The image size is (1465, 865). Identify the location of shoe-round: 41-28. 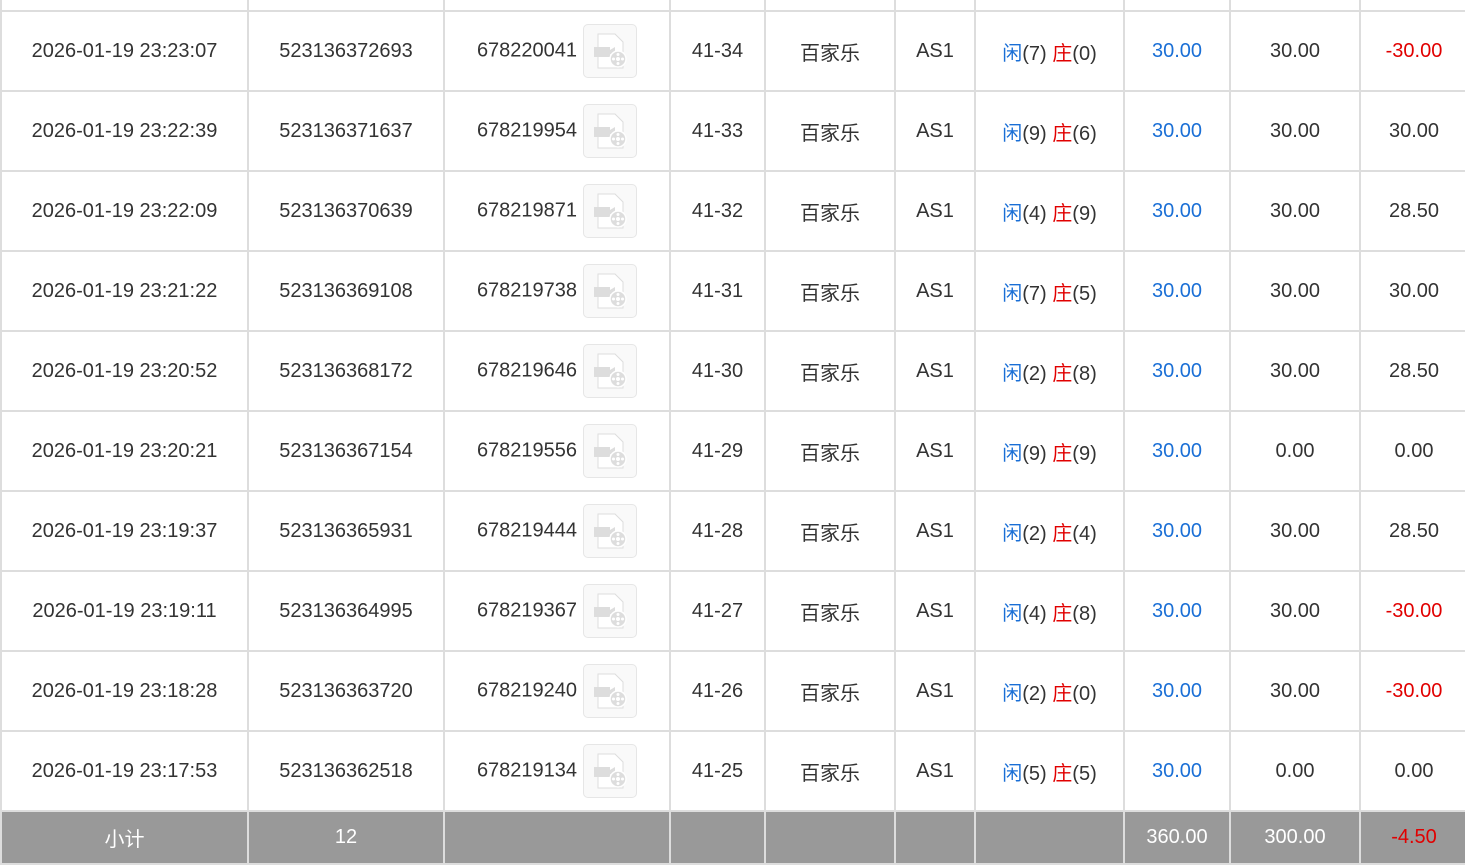
(717, 531).